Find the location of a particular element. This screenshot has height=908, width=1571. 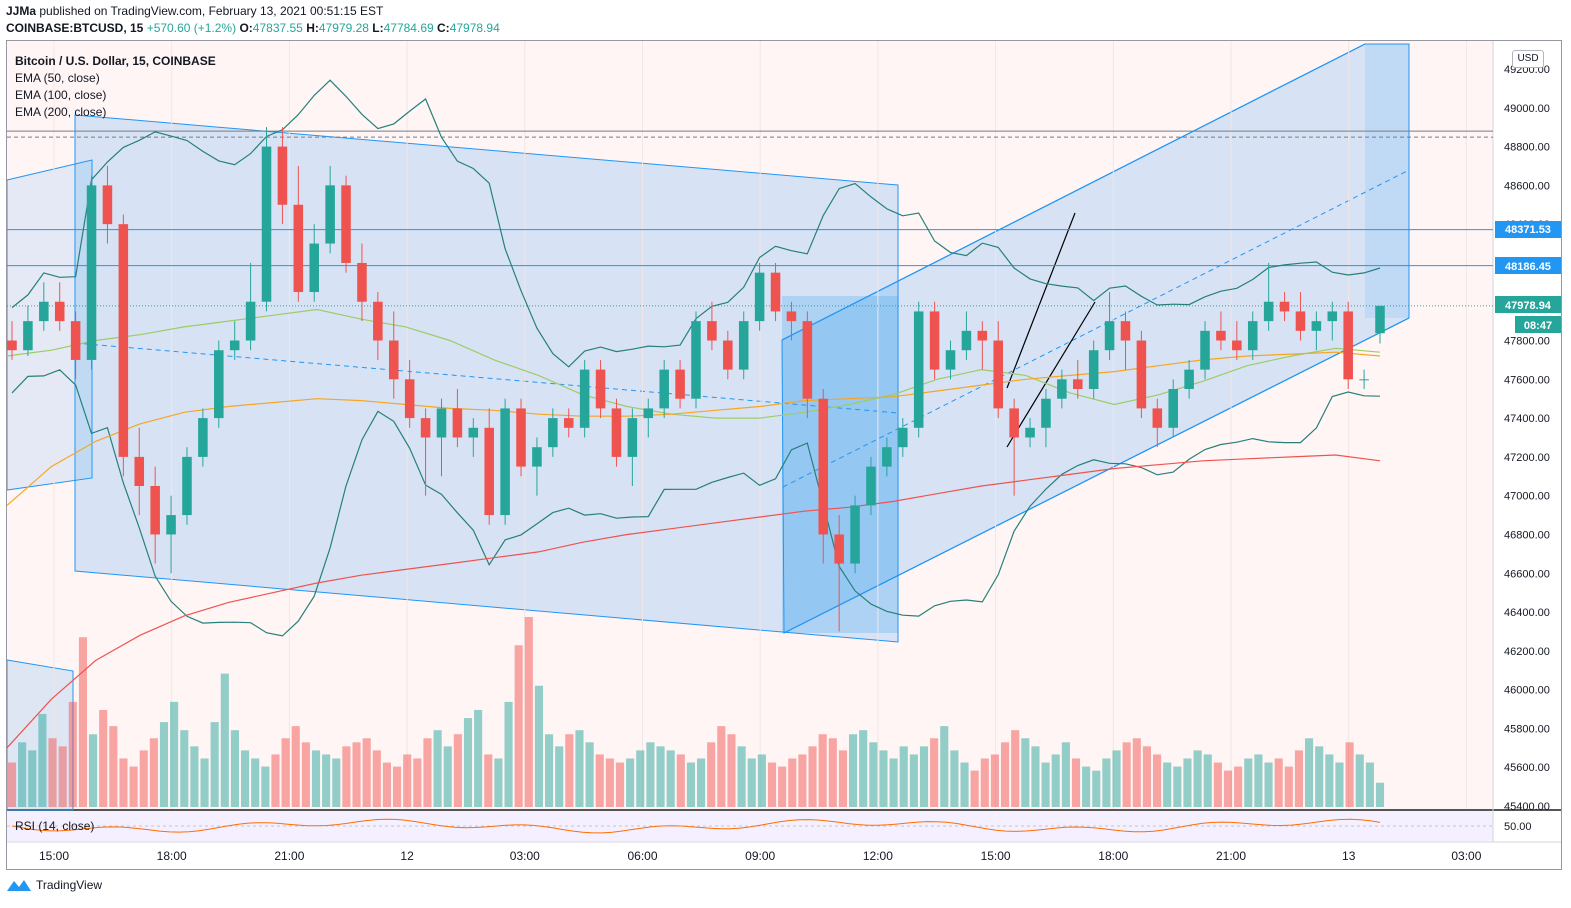

price-tag-level2-text: 48186.45 is located at coordinates (1528, 267).